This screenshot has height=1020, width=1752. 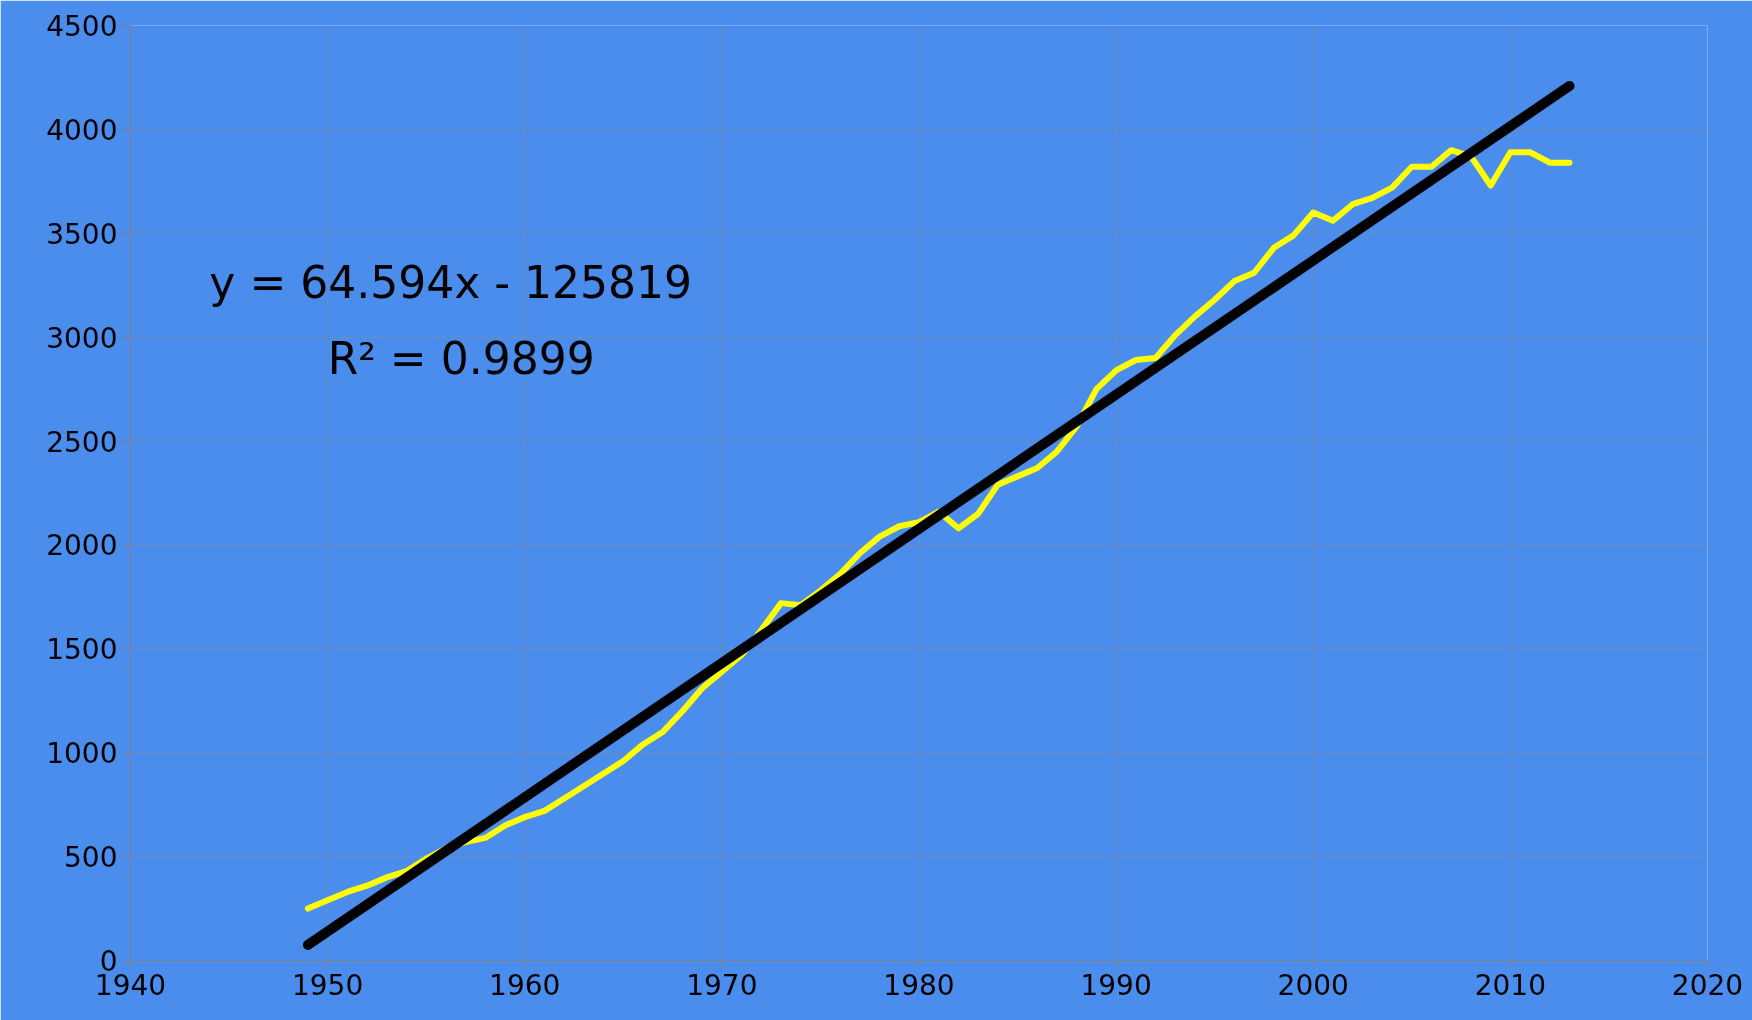 What do you see at coordinates (722, 985) in the screenshot?
I see `x-tick-label: 1970` at bounding box center [722, 985].